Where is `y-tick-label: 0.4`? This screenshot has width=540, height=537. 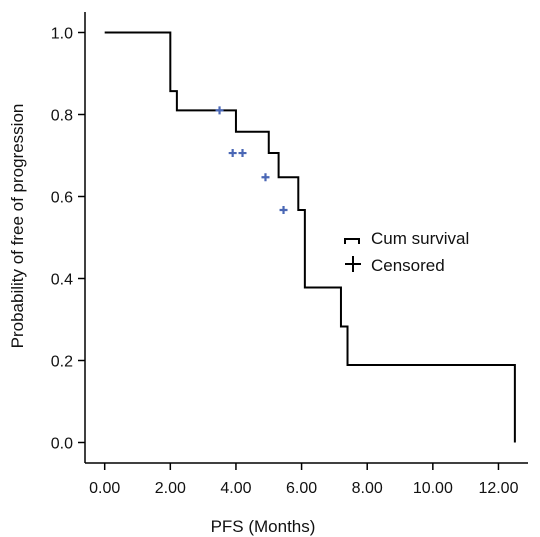
y-tick-label: 0.4 is located at coordinates (62, 280).